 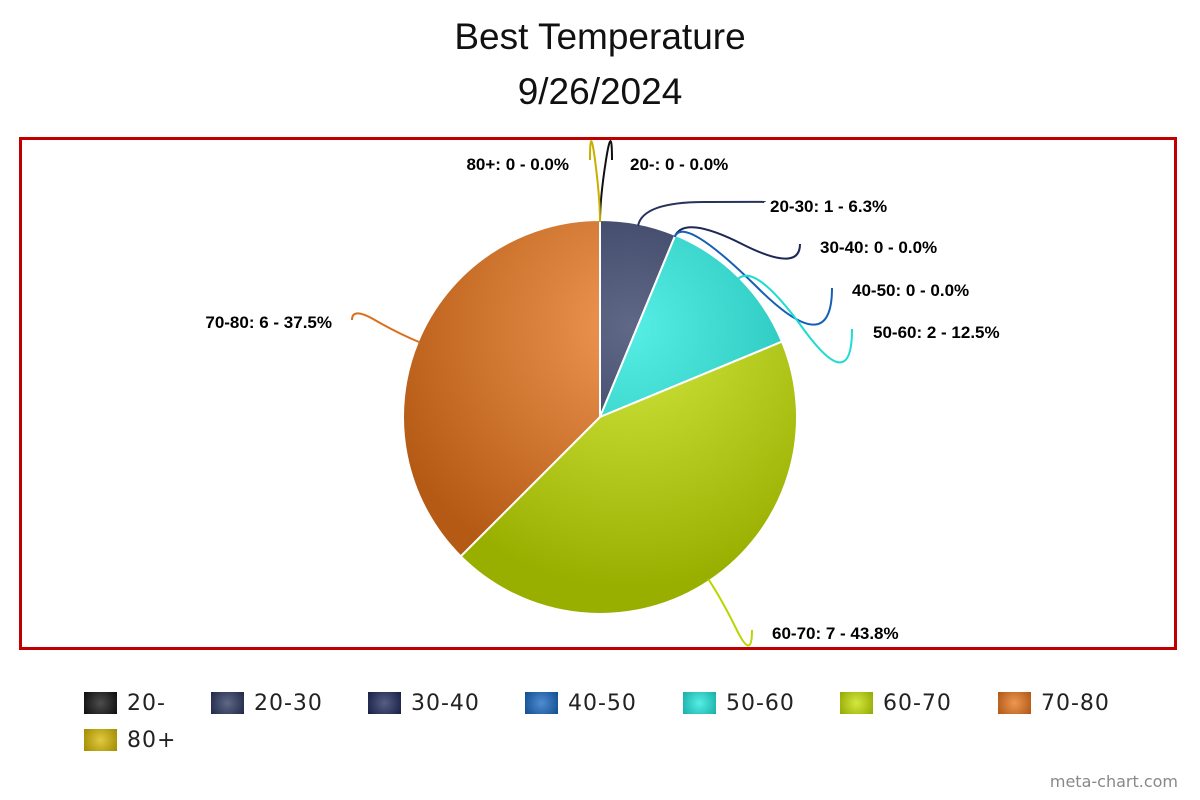 What do you see at coordinates (517, 164) in the screenshot?
I see `data-label-80plus: 80+: 0 - 0.0%` at bounding box center [517, 164].